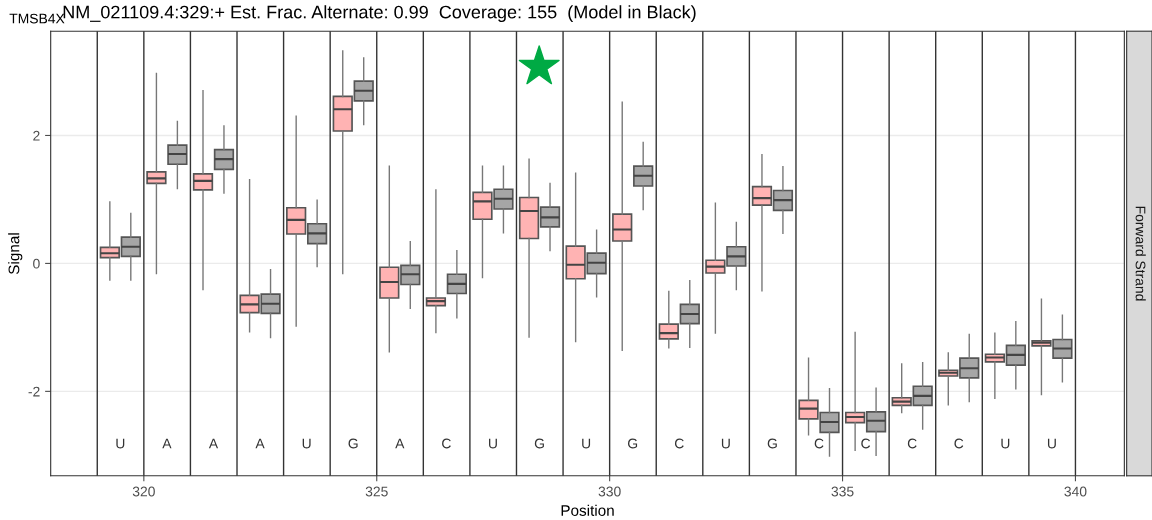  I want to click on x-tick-label: 325, so click(376, 491).